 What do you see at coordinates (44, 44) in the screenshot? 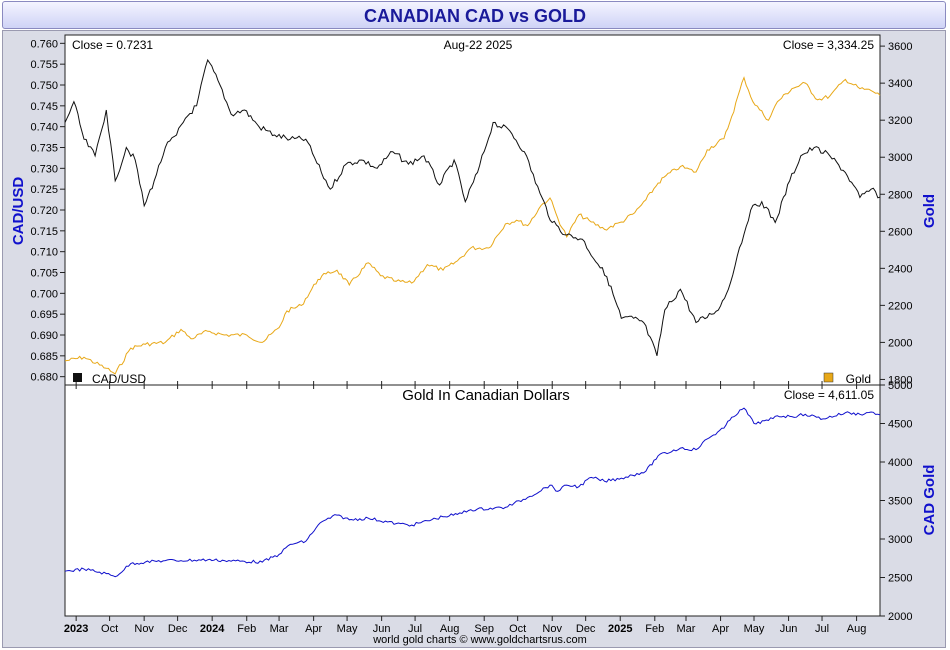
I see `cad-tick-label: 0.760` at bounding box center [44, 44].